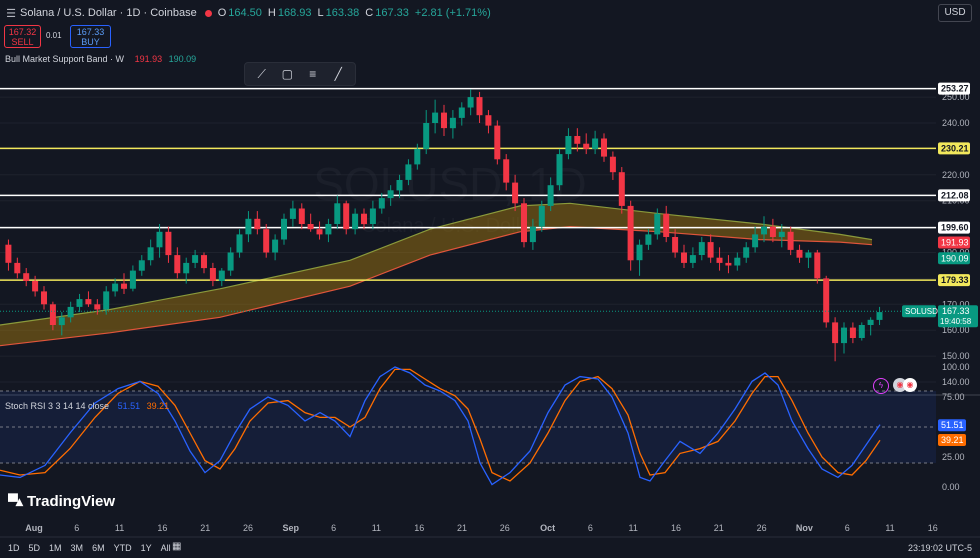 Image resolution: width=980 pixels, height=558 pixels. What do you see at coordinates (910, 385) in the screenshot?
I see `flag-icon-2: ◉` at bounding box center [910, 385].